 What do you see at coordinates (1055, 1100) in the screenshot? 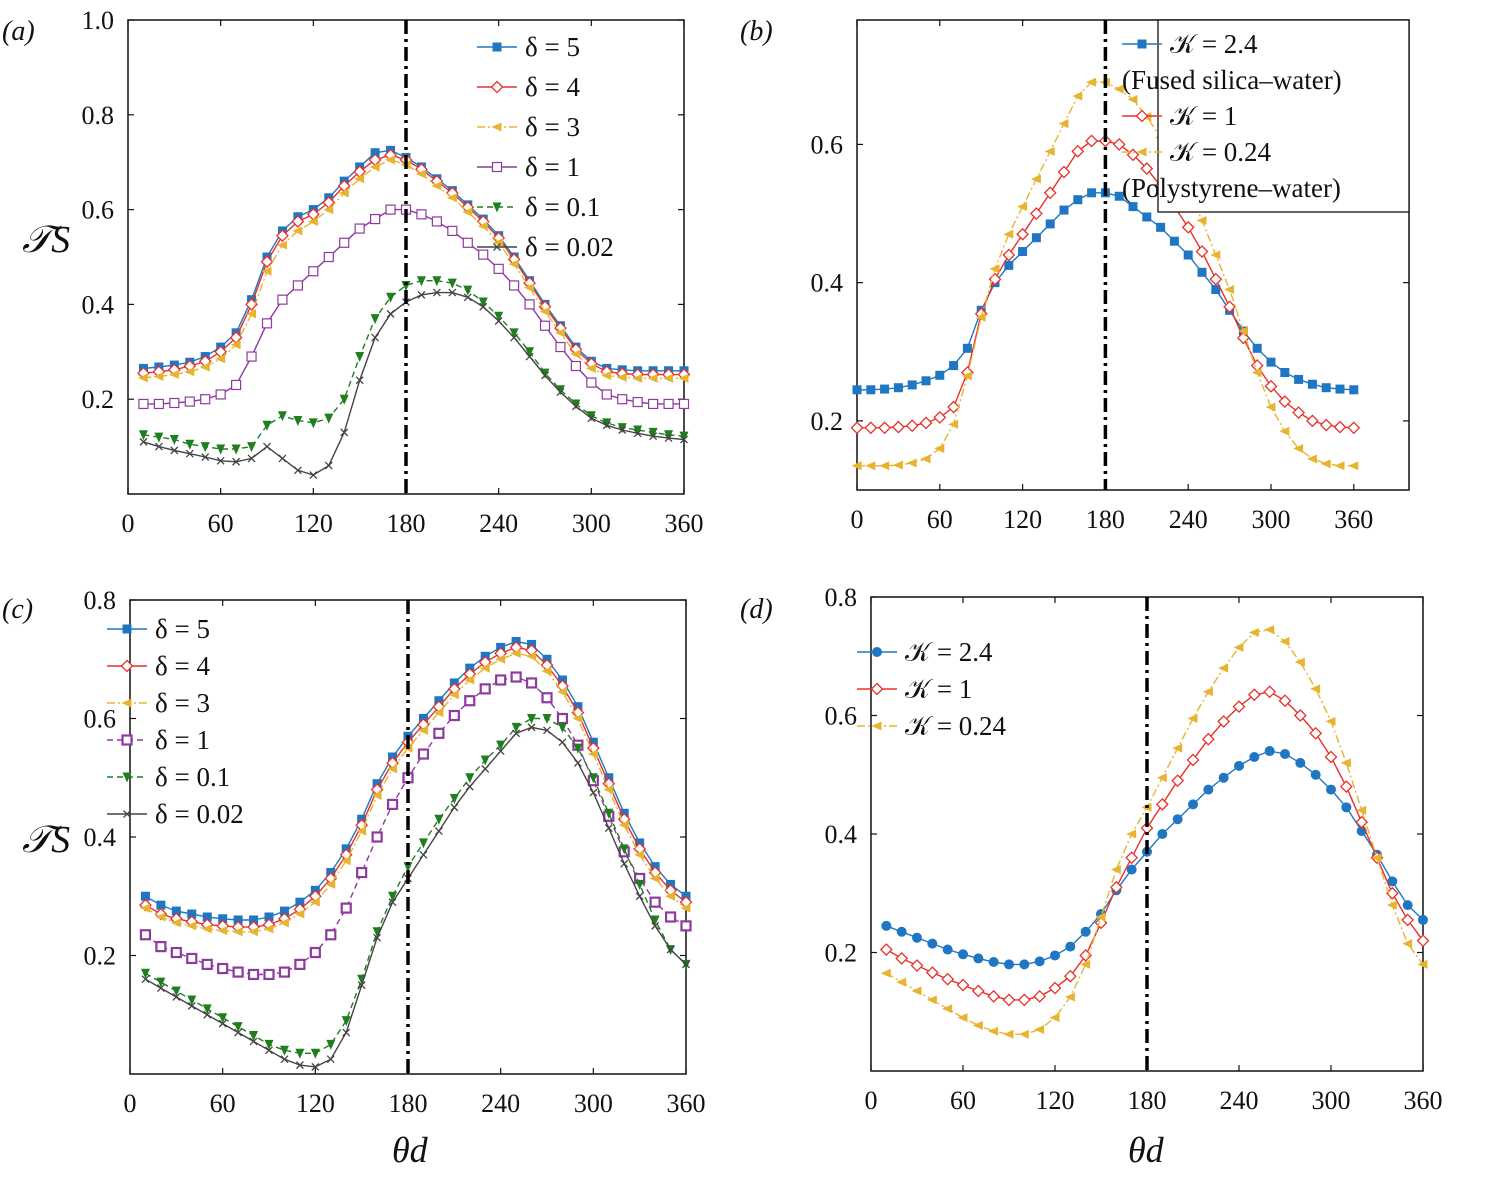
I see `x-tick-label: 120` at bounding box center [1055, 1100].